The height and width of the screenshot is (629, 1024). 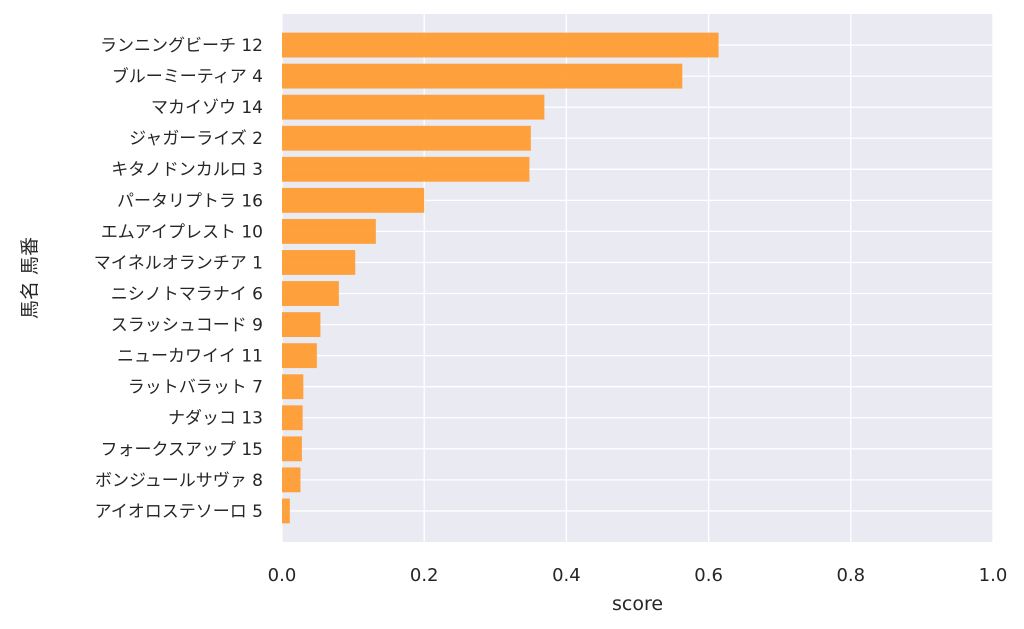 What do you see at coordinates (196, 139) in the screenshot?
I see `category-label: ジャガーライズ 2` at bounding box center [196, 139].